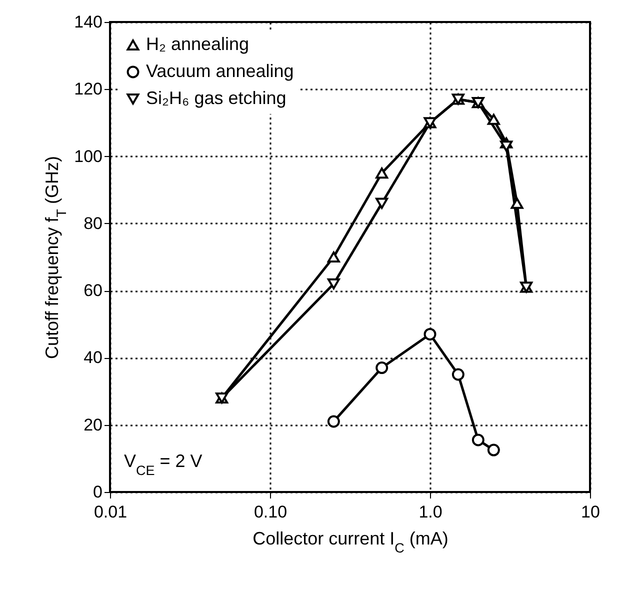 Image resolution: width=631 pixels, height=615 pixels. Describe the element at coordinates (93, 358) in the screenshot. I see `y-tick-label: 40` at that location.